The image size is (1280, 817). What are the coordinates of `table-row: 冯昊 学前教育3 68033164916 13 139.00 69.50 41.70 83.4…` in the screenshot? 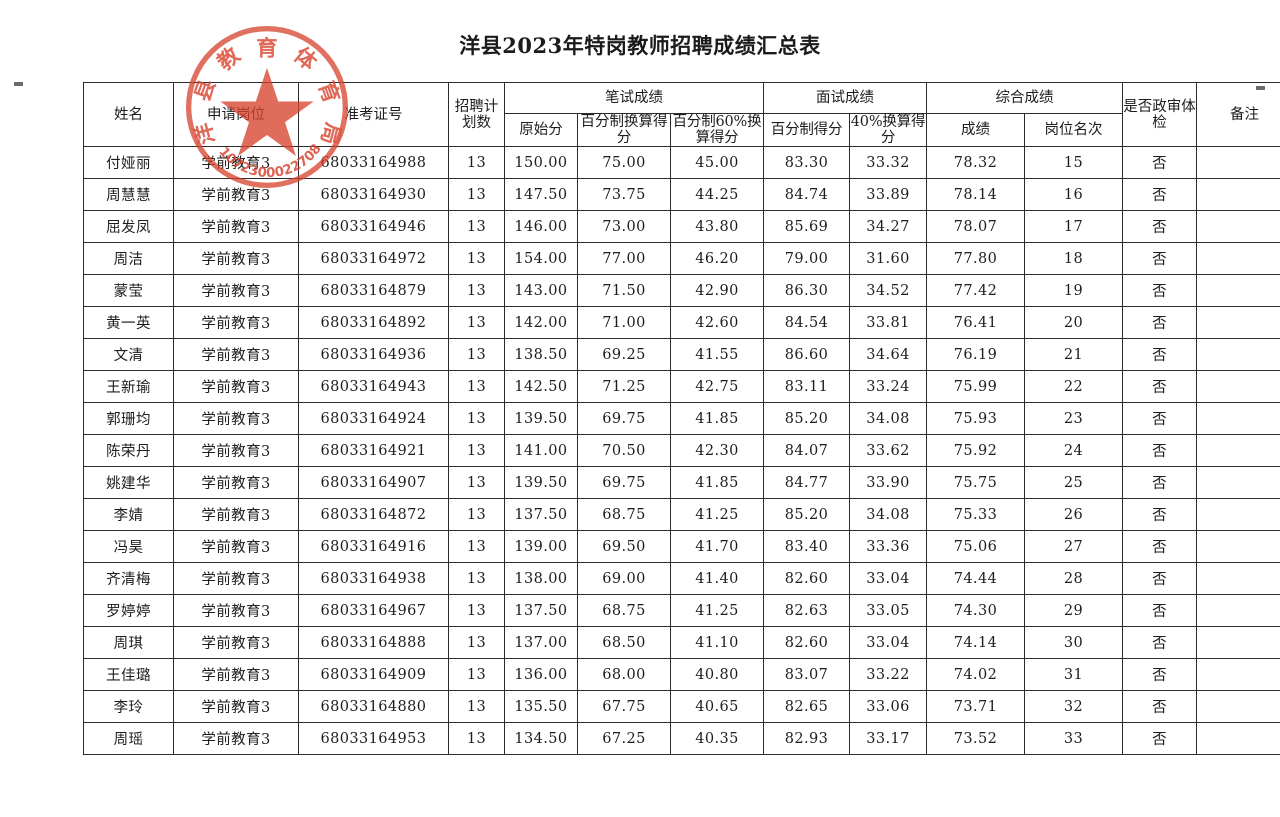 It's located at (681, 547).